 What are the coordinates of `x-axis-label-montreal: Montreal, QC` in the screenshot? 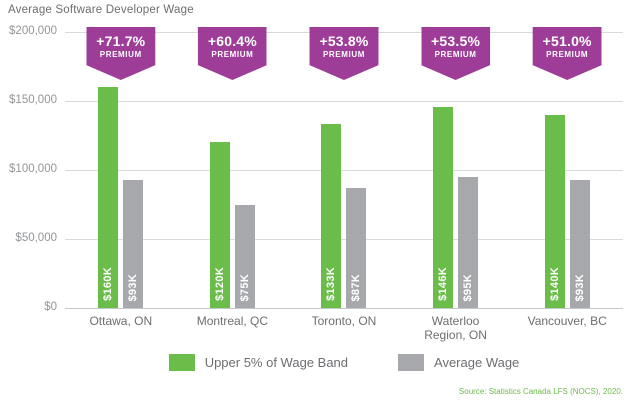 It's located at (233, 328).